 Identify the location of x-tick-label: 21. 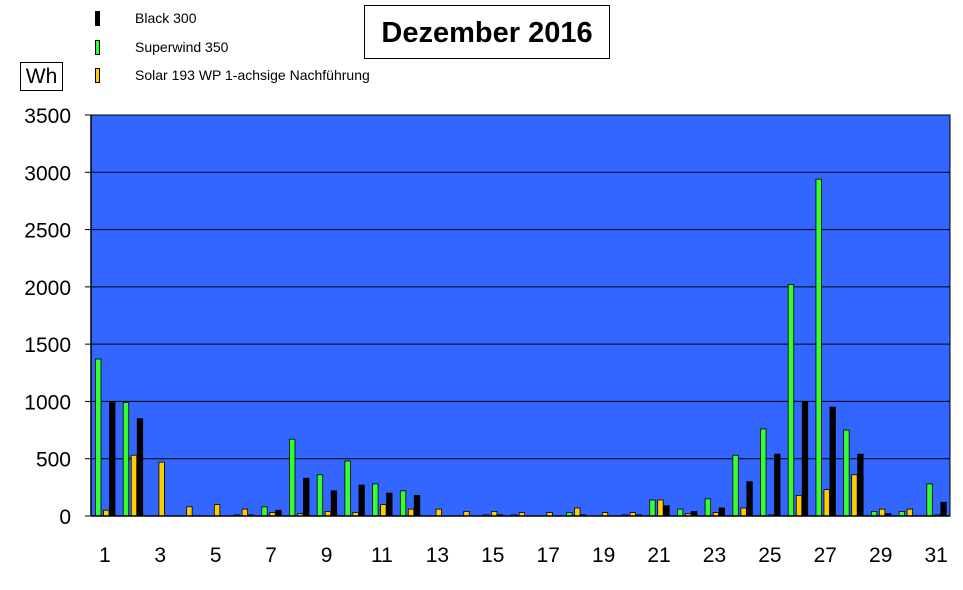
(658, 555).